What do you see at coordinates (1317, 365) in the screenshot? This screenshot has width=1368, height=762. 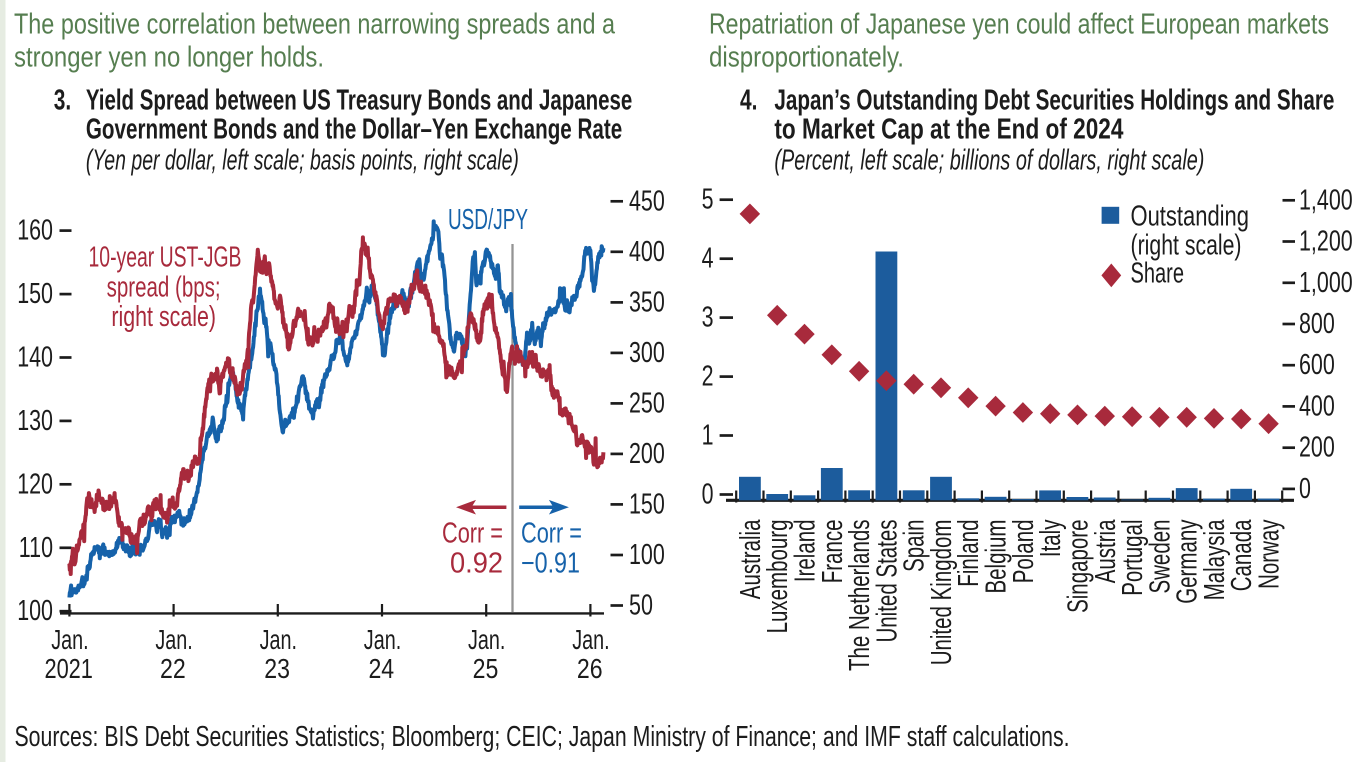 I see `svg-text: 600` at bounding box center [1317, 365].